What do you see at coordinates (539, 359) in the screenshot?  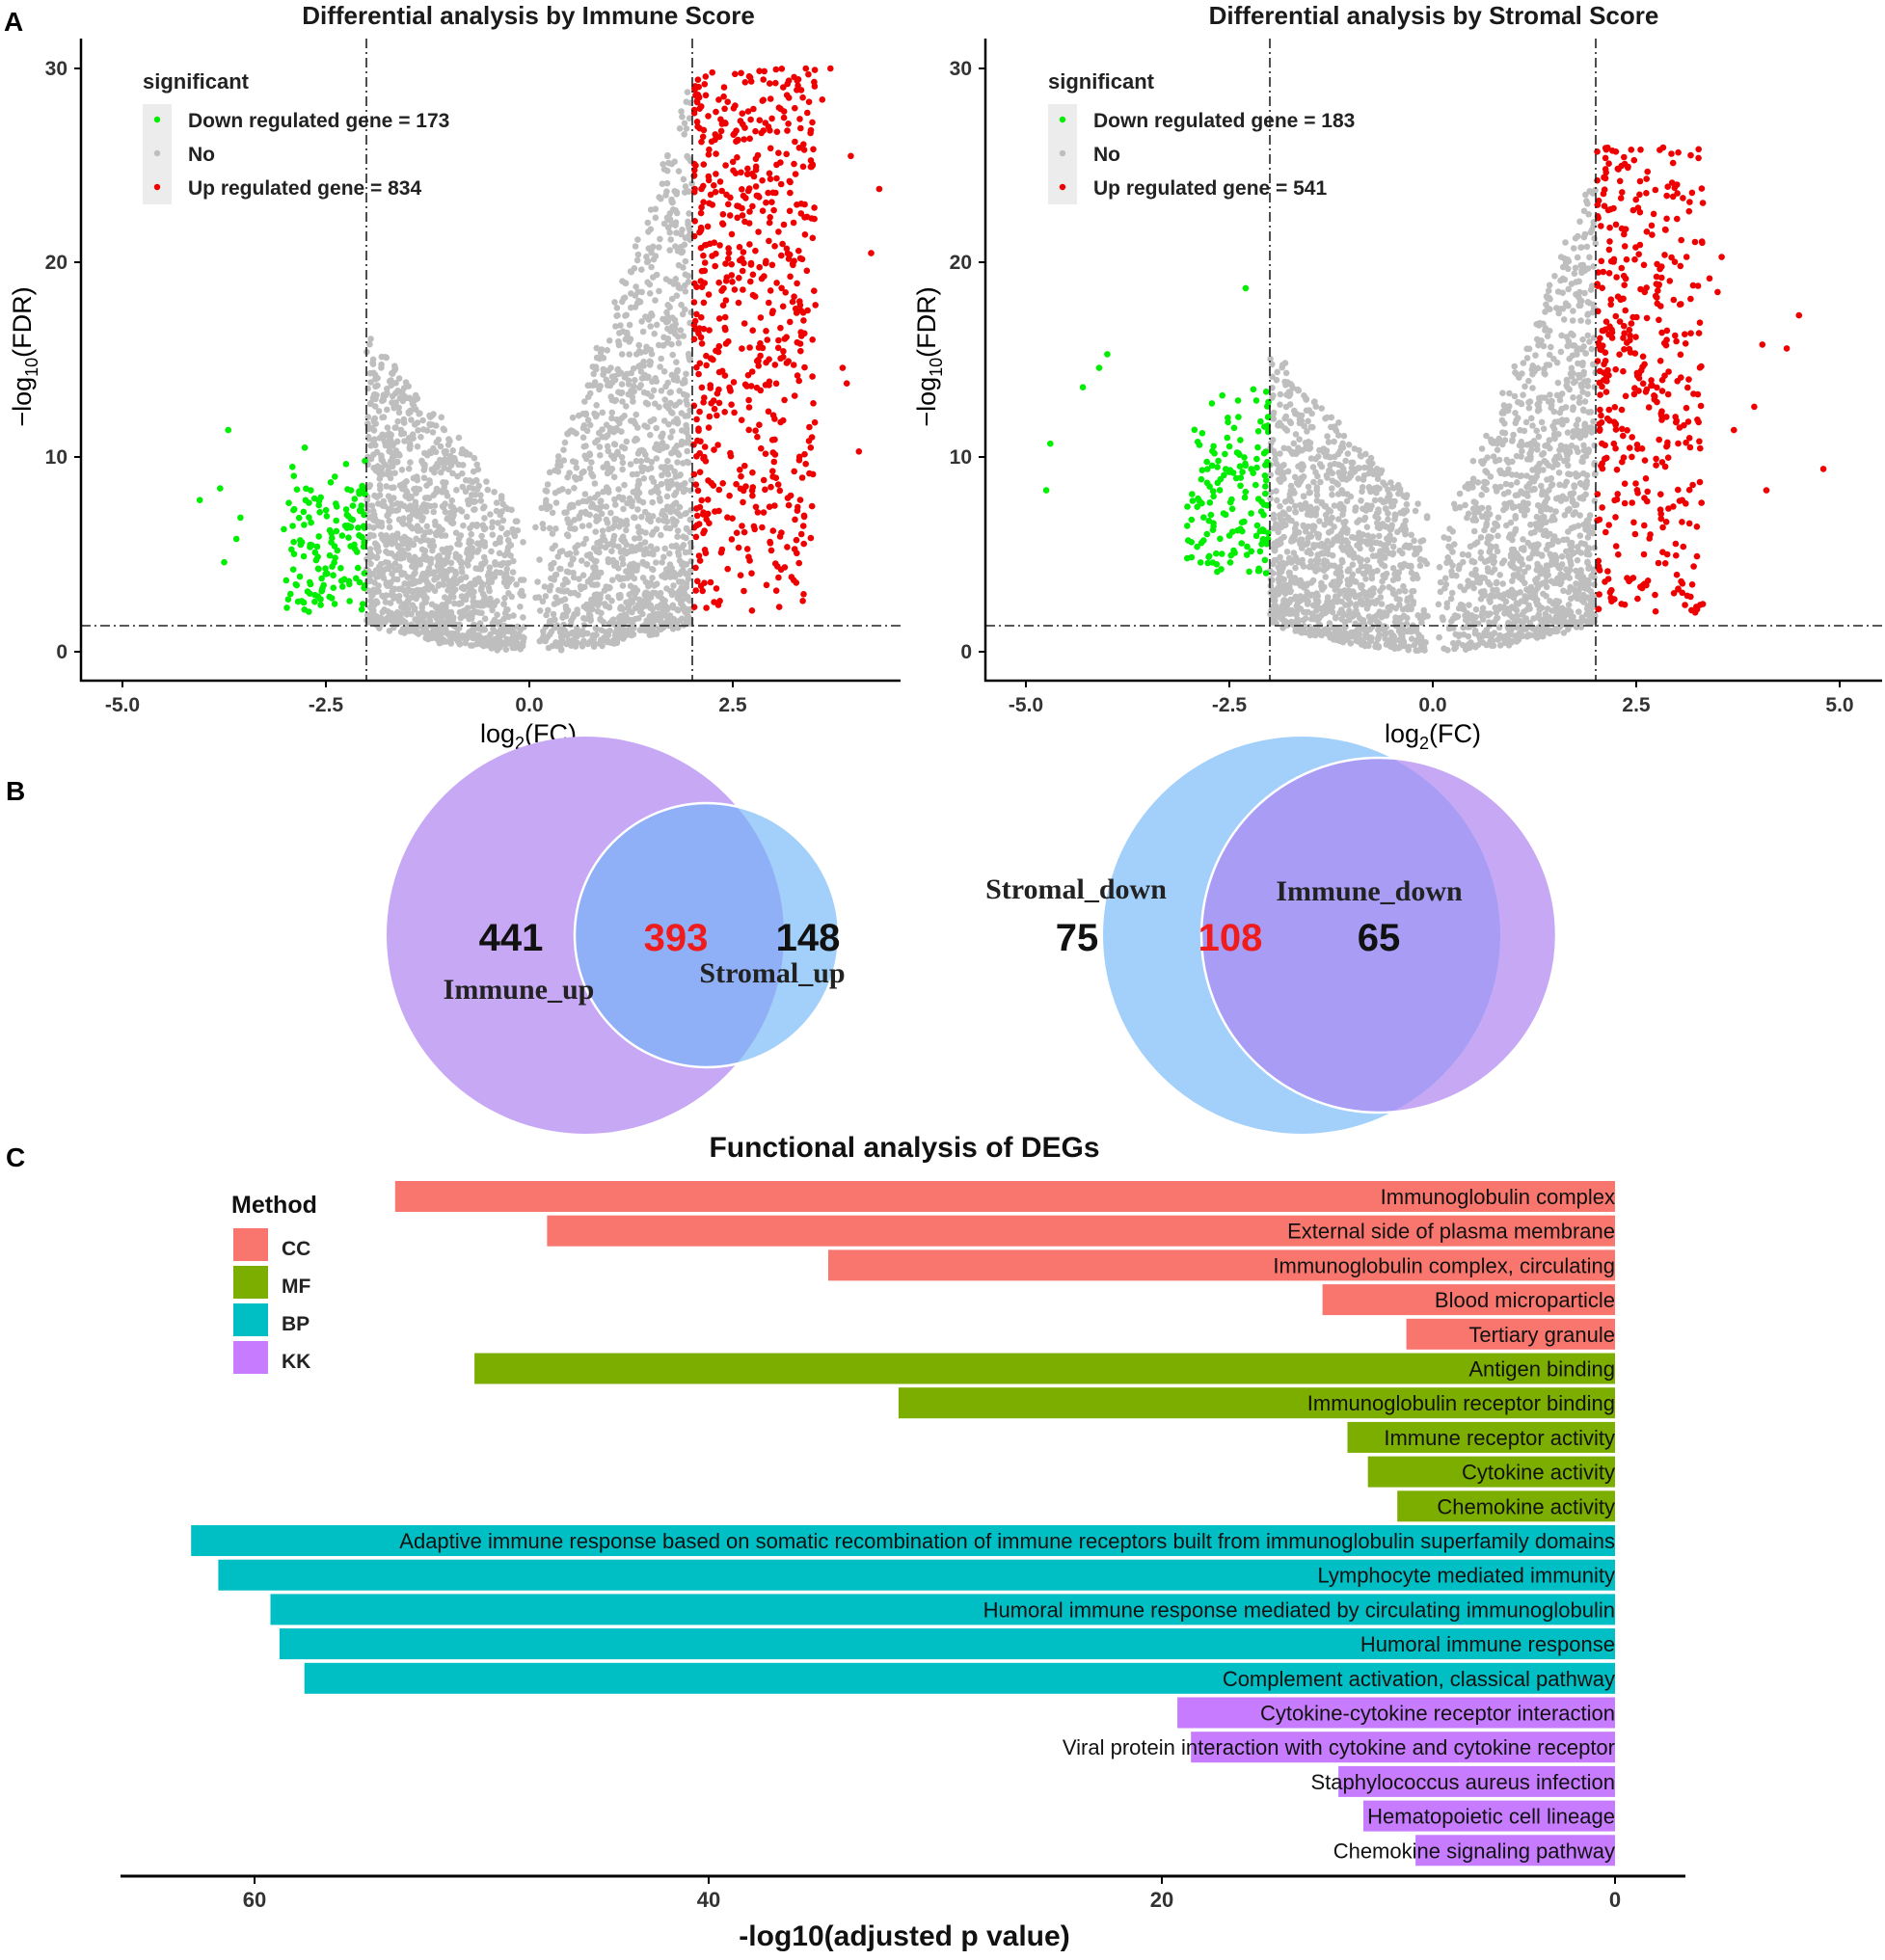 I see `volcano-points` at bounding box center [539, 359].